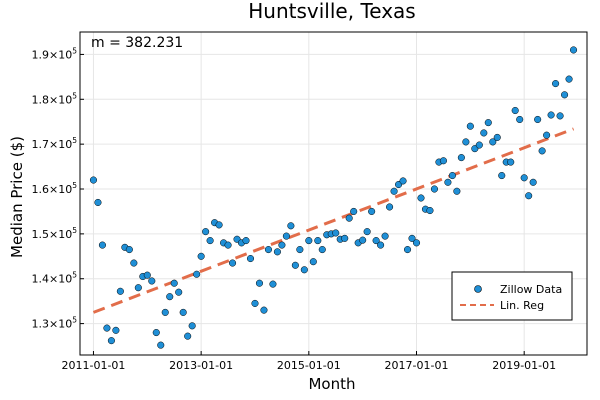  I want to click on legend: Zillow Data Lin. Reg, so click(512, 296).